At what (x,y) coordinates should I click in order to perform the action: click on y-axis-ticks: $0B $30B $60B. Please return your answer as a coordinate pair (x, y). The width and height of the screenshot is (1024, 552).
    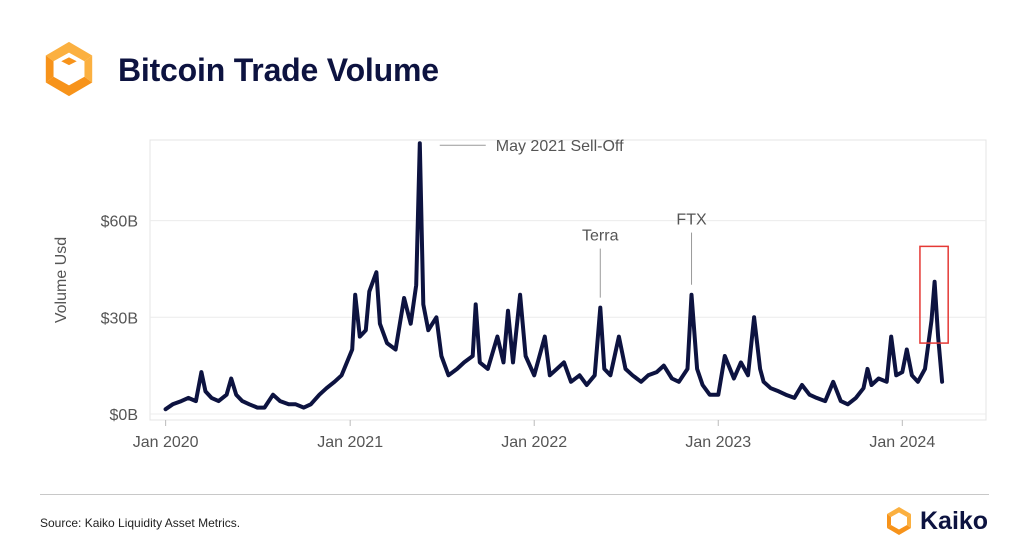
    Looking at the image, I should click on (119, 319).